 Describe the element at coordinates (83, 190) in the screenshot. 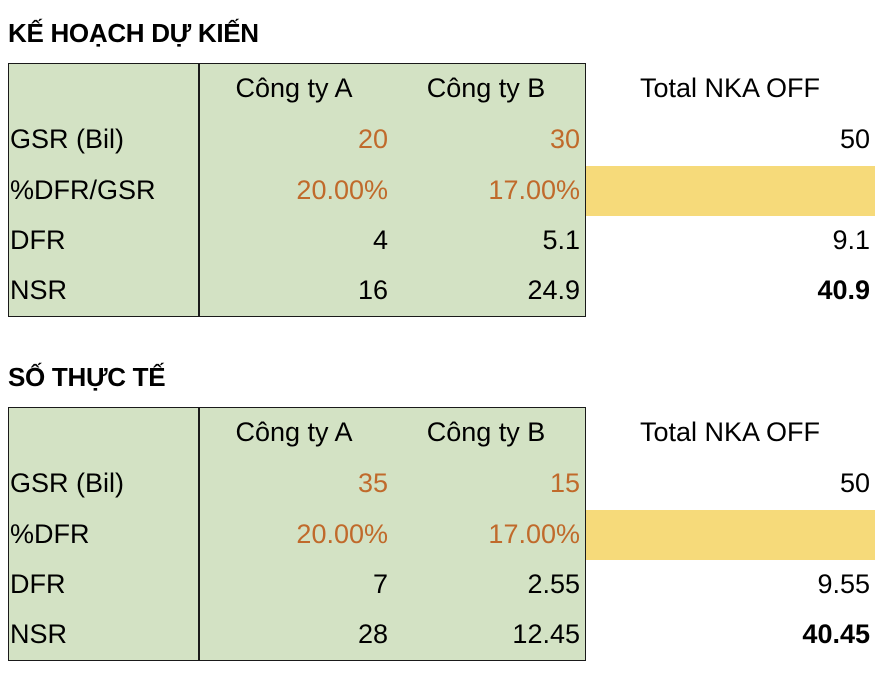

I see `plan-dfr-rate-label: %DFR/GSR` at that location.